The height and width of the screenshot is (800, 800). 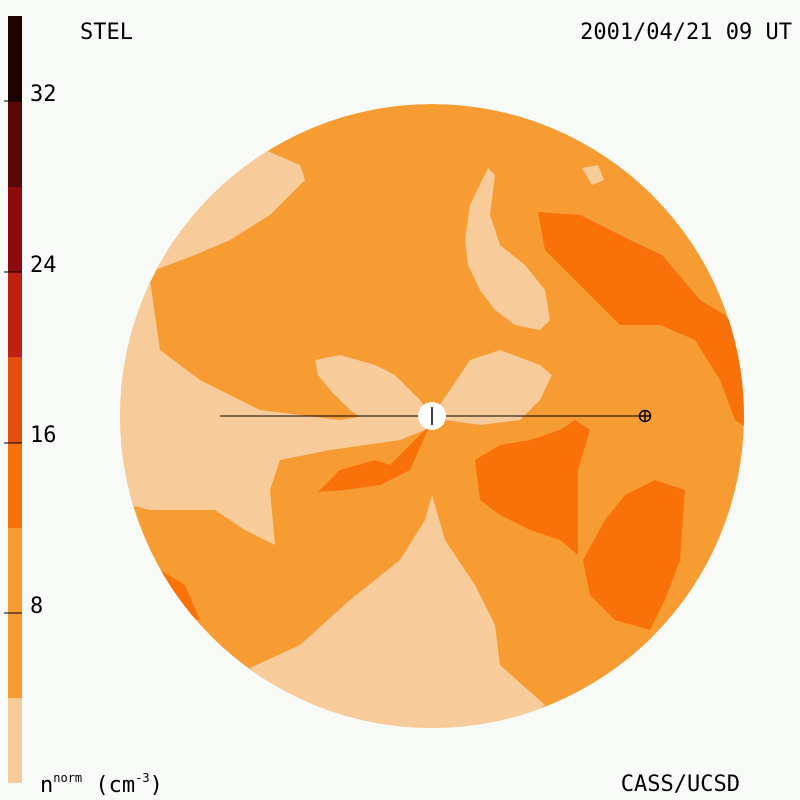 I want to click on region-low-islet-ne, so click(x=593, y=175).